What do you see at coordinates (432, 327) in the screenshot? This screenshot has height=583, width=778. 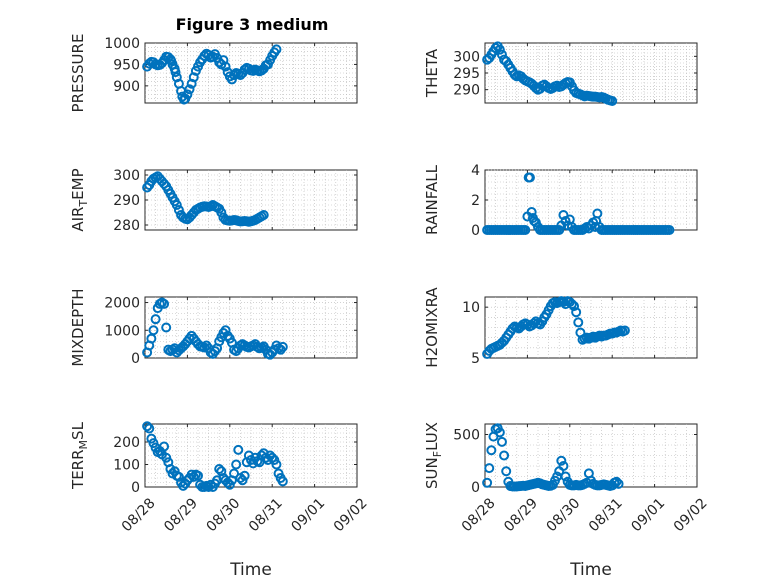 I see `y-axis-label: H2OMIXRA` at bounding box center [432, 327].